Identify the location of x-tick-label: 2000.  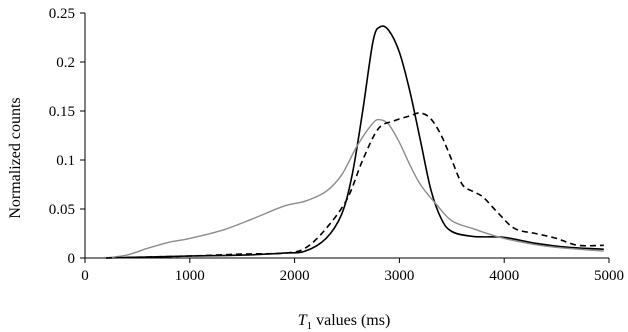
(295, 276).